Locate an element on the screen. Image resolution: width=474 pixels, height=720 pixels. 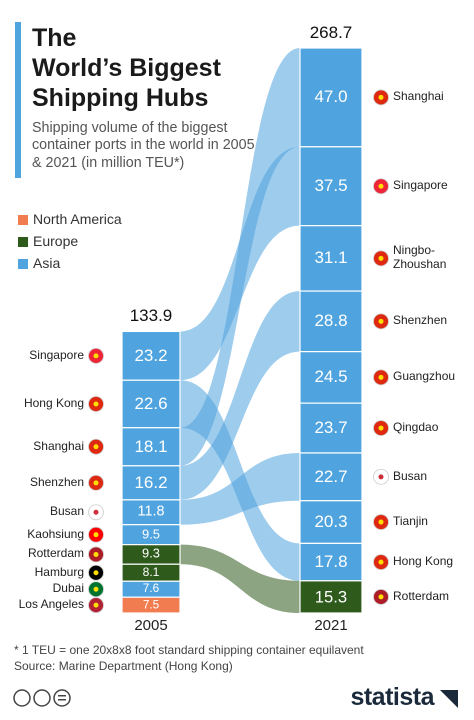
value-label: 22.6 is located at coordinates (151, 404).